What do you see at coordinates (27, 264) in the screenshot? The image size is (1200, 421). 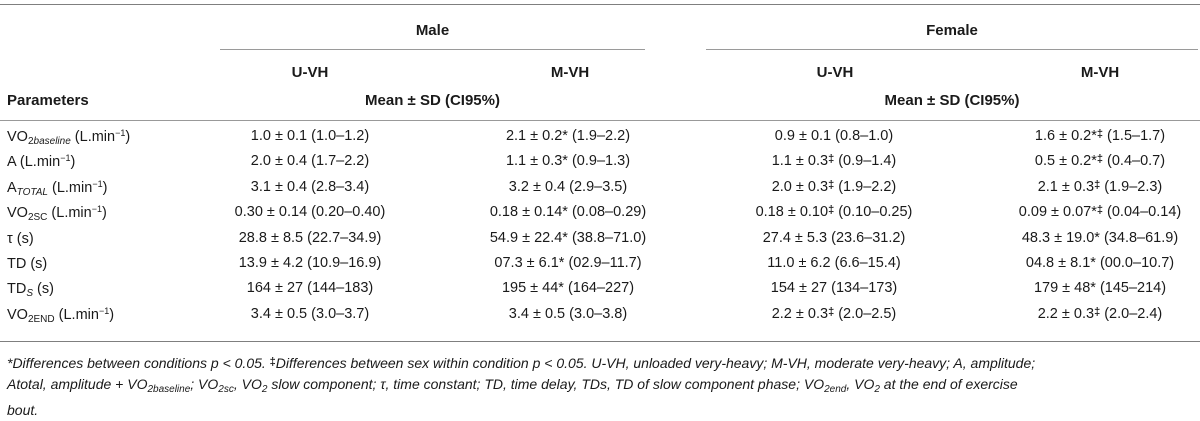 I see `row-label-main: TD (s)` at bounding box center [27, 264].